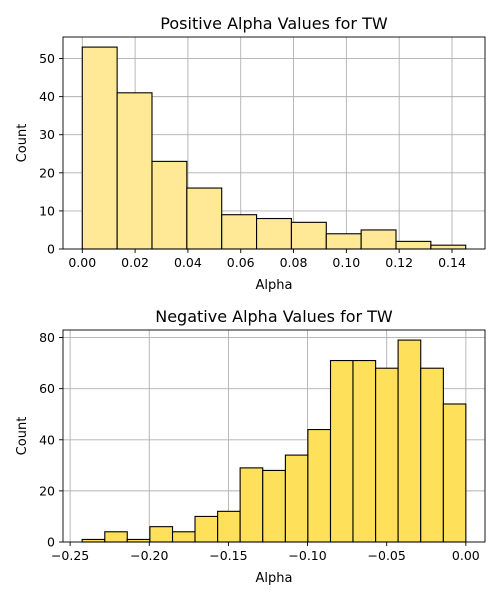  What do you see at coordinates (47, 490) in the screenshot?
I see `negative-alpha-ytick-label: 20` at bounding box center [47, 490].